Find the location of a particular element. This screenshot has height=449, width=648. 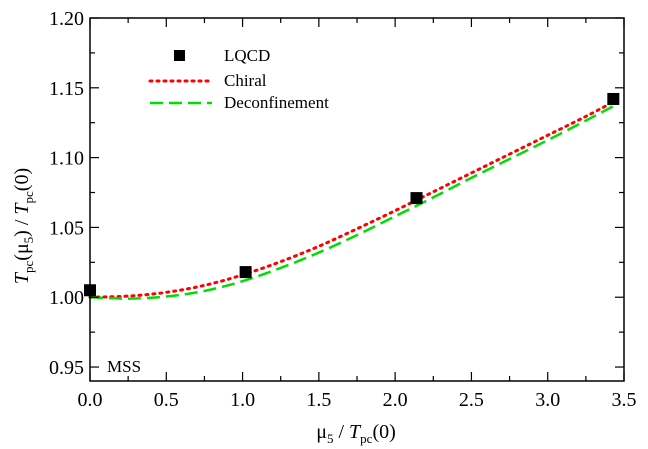

y-title-sub3: pc is located at coordinates (28, 197).